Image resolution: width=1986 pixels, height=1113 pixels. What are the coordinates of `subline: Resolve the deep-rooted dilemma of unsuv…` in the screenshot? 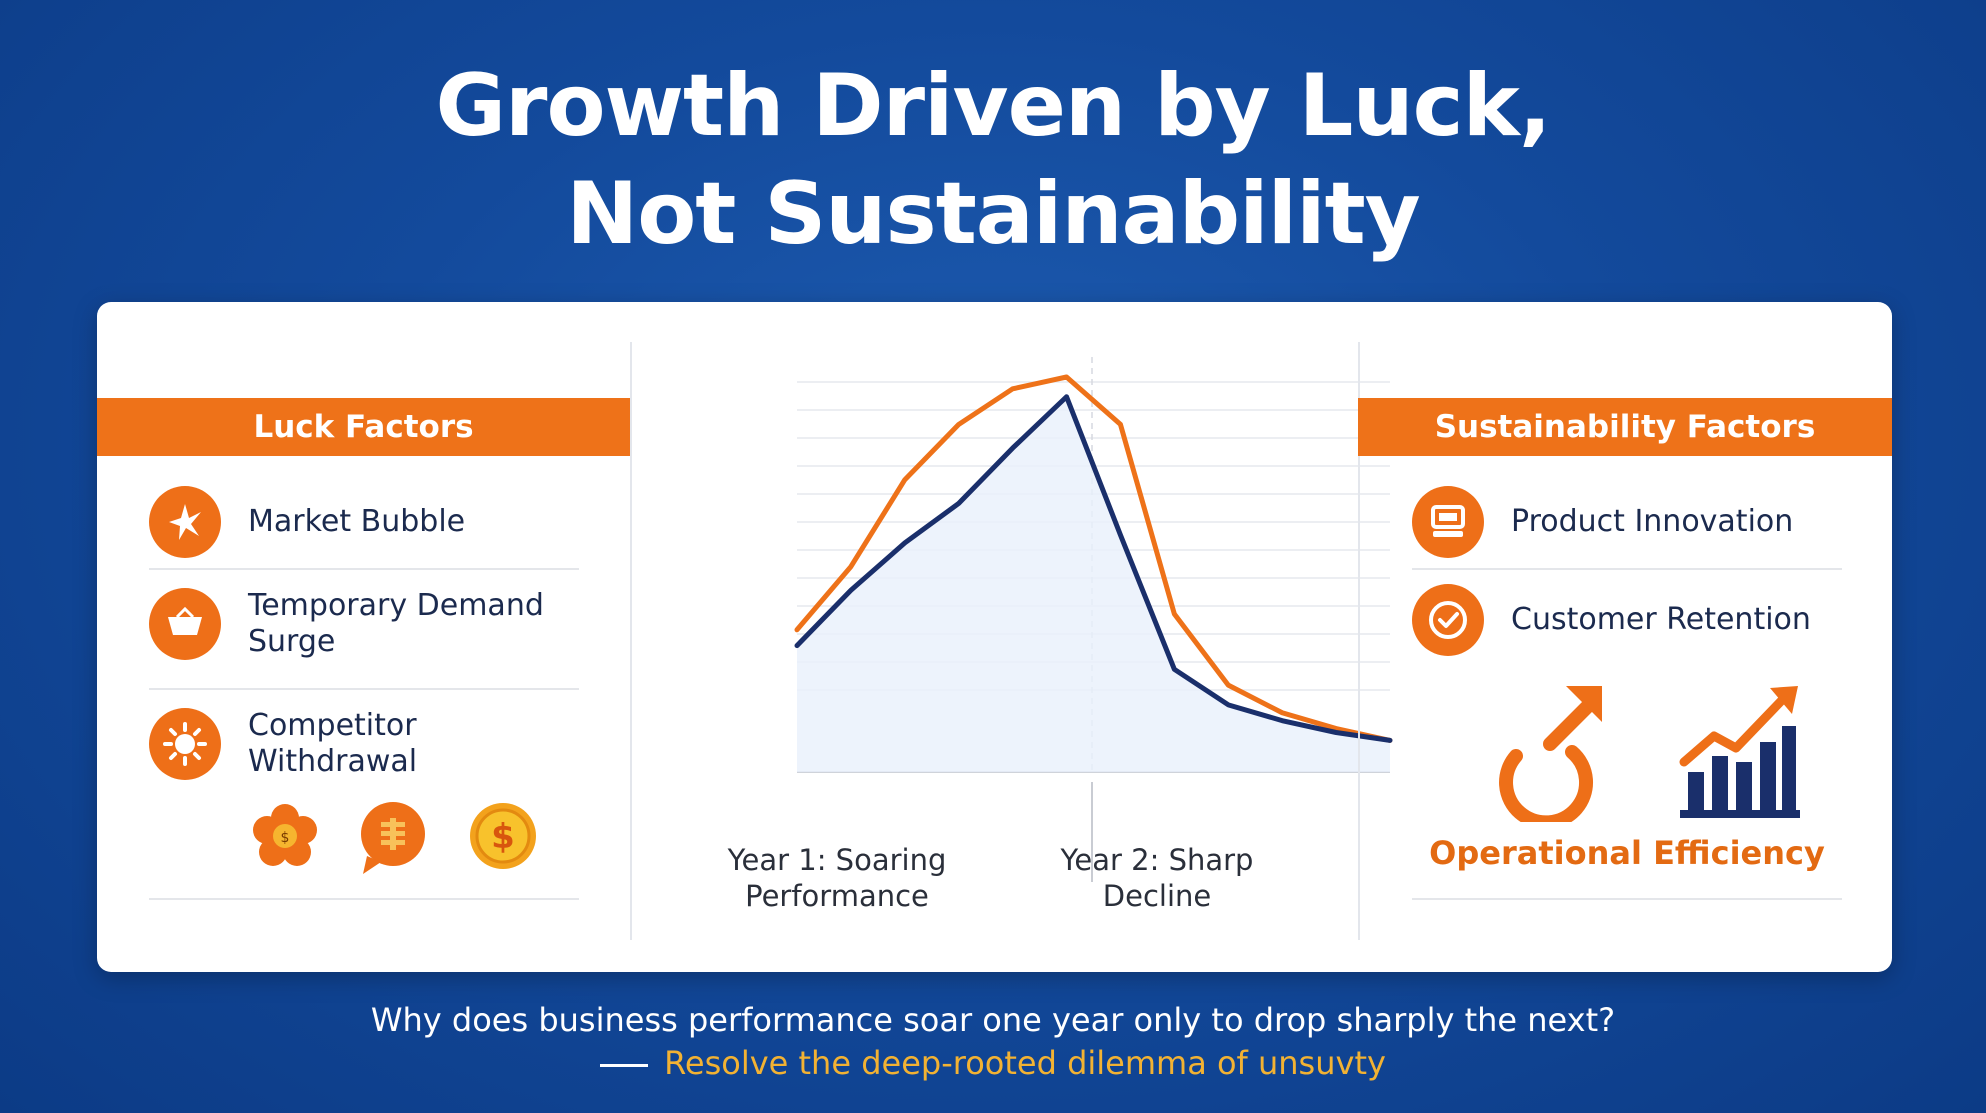 It's located at (993, 1063).